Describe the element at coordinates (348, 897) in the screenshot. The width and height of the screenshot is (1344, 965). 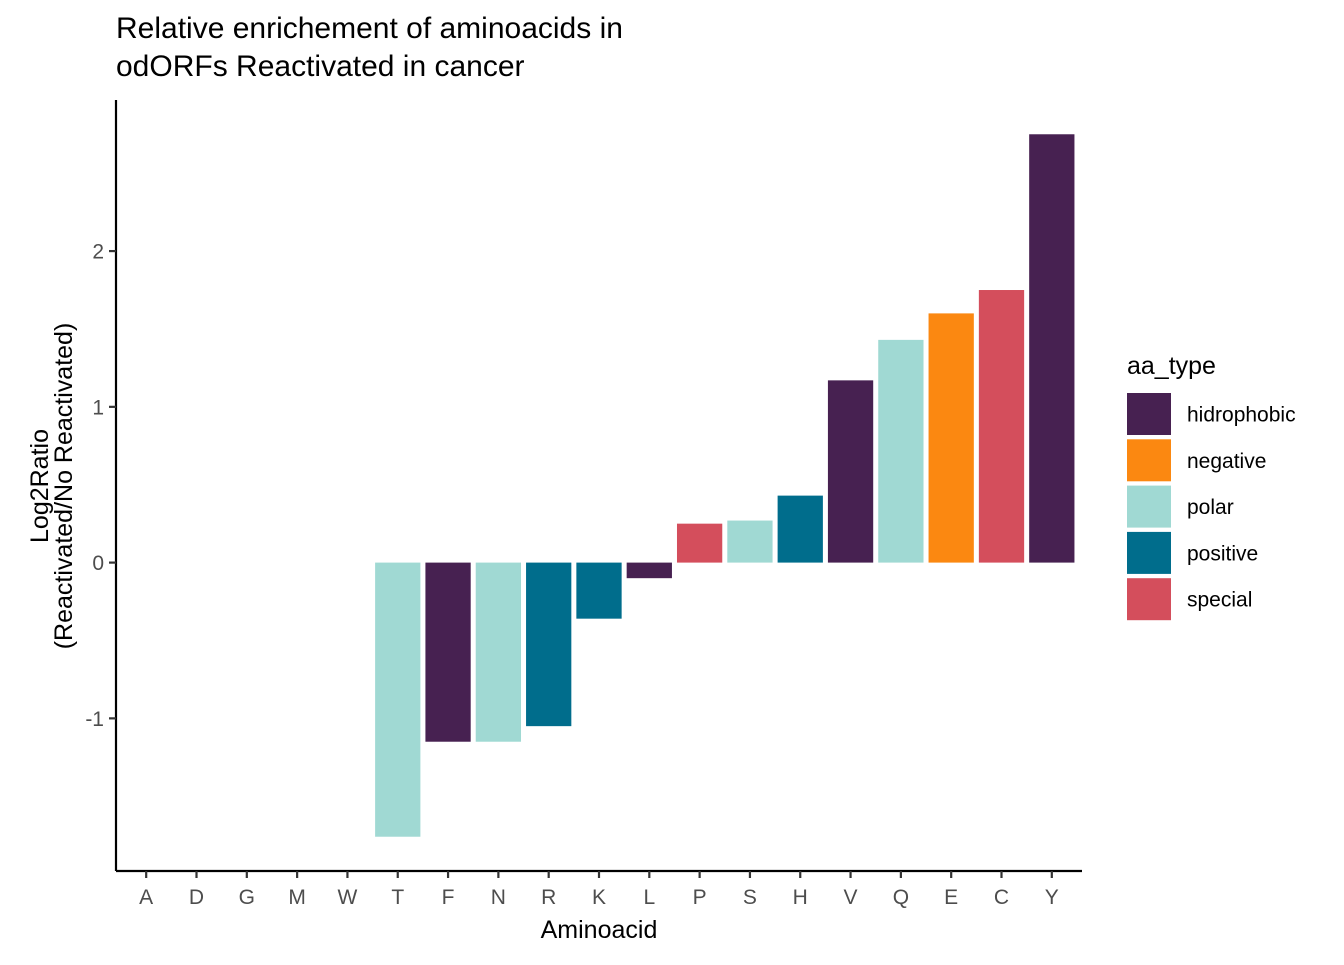
I see `x-tick-label: W` at that location.